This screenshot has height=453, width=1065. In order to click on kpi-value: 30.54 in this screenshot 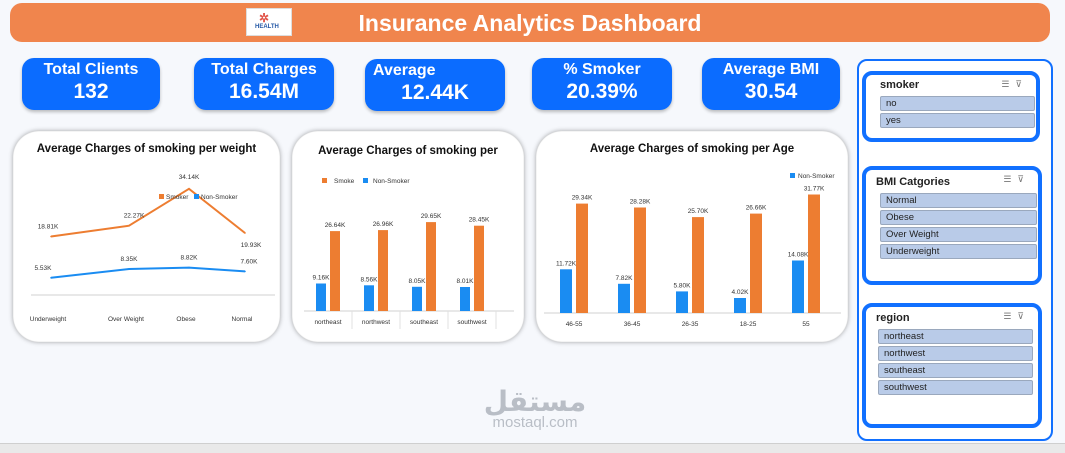, I will do `click(771, 91)`.